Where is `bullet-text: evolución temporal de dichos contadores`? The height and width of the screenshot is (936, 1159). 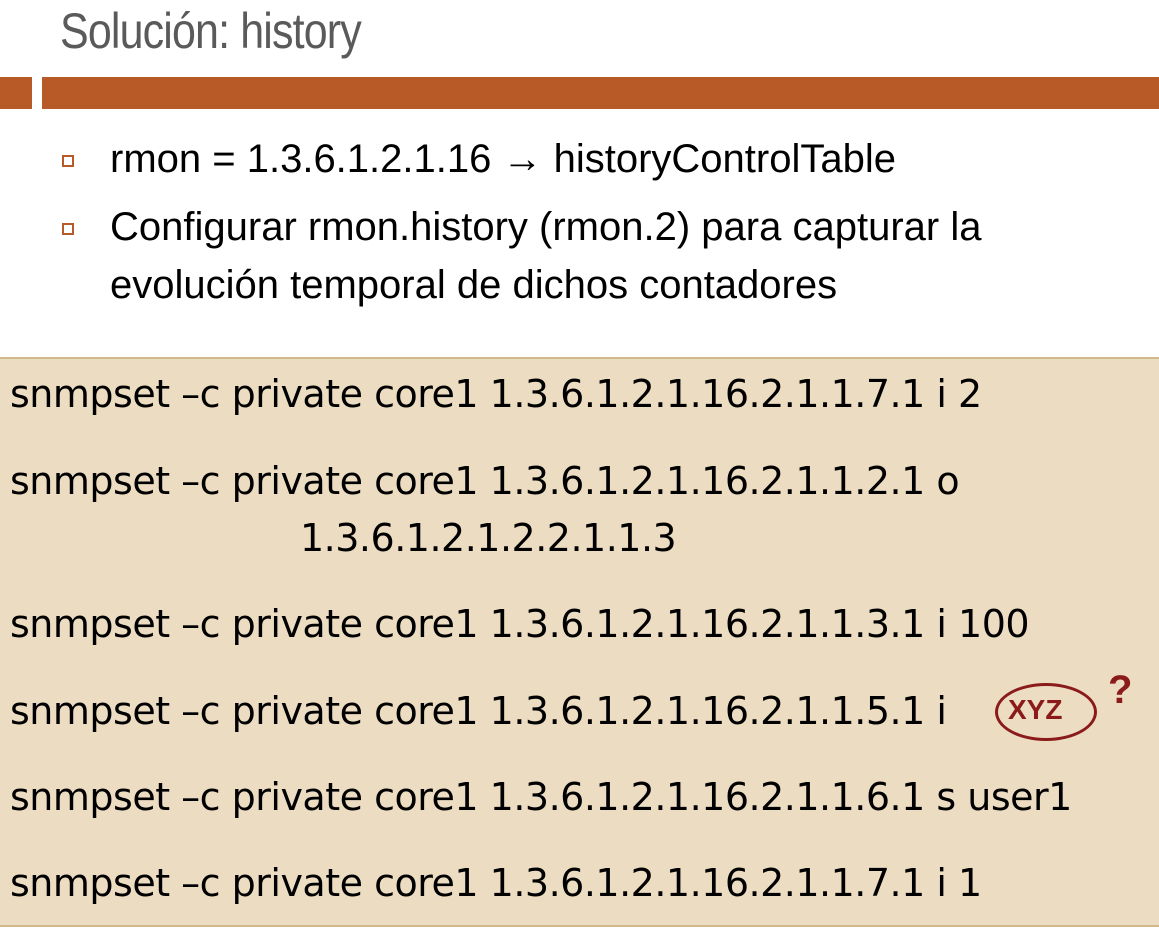
bullet-text: evolución temporal de dichos contadores is located at coordinates (474, 285).